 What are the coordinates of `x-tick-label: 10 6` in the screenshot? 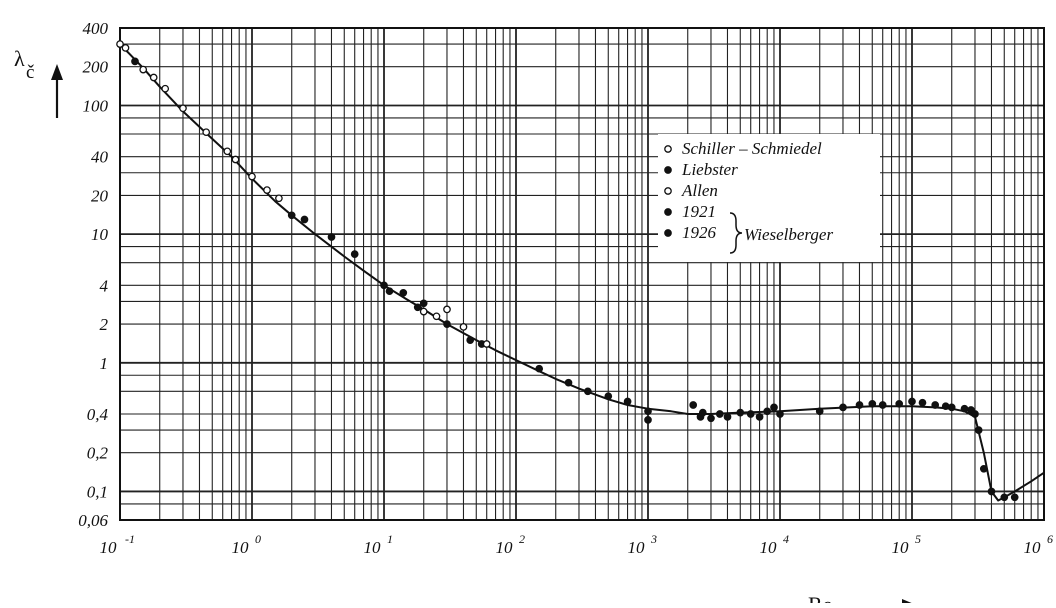 It's located at (1039, 544).